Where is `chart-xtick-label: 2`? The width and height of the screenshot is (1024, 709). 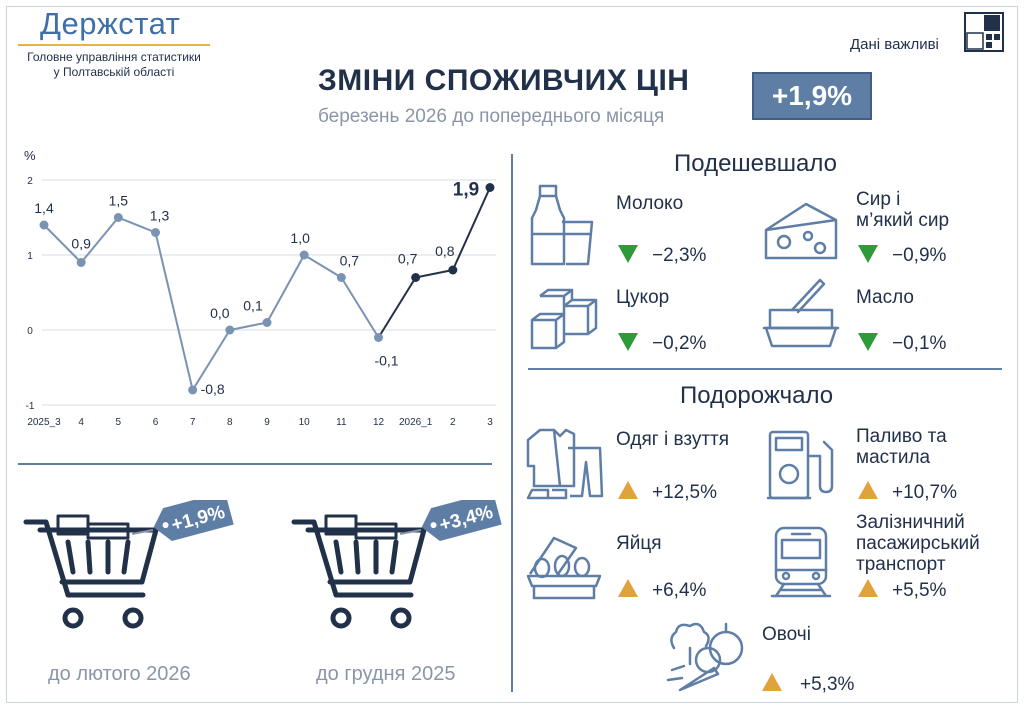 chart-xtick-label: 2 is located at coordinates (453, 422).